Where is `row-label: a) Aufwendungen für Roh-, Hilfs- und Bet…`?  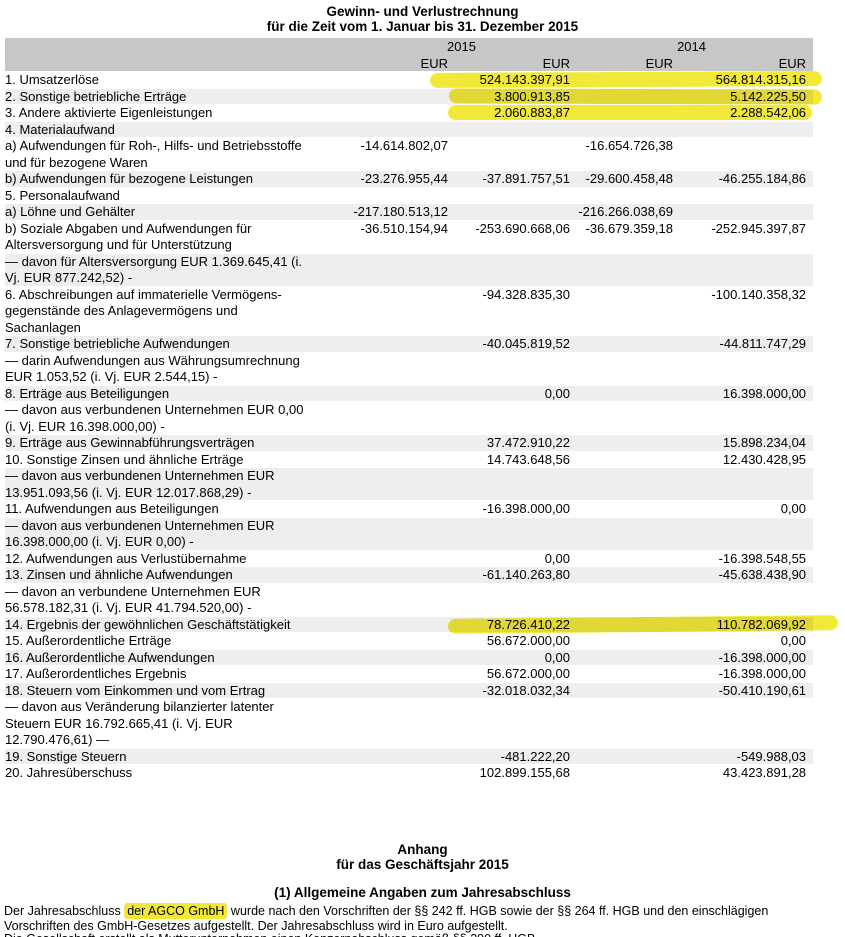 row-label: a) Aufwendungen für Roh-, Hilfs- und Bet… is located at coordinates (179, 154).